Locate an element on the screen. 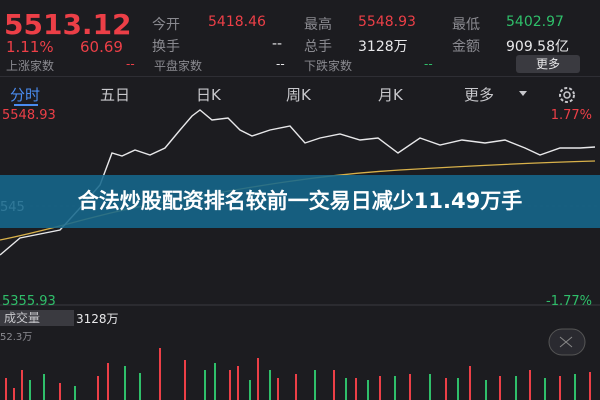 The height and width of the screenshot is (400, 600). stat-label: 平盘家数 is located at coordinates (178, 66).